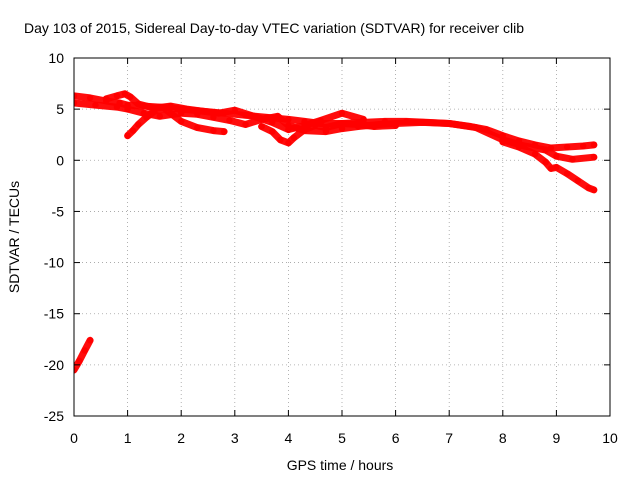 Image resolution: width=640 pixels, height=480 pixels. What do you see at coordinates (449, 438) in the screenshot?
I see `x-tick-label: 7` at bounding box center [449, 438].